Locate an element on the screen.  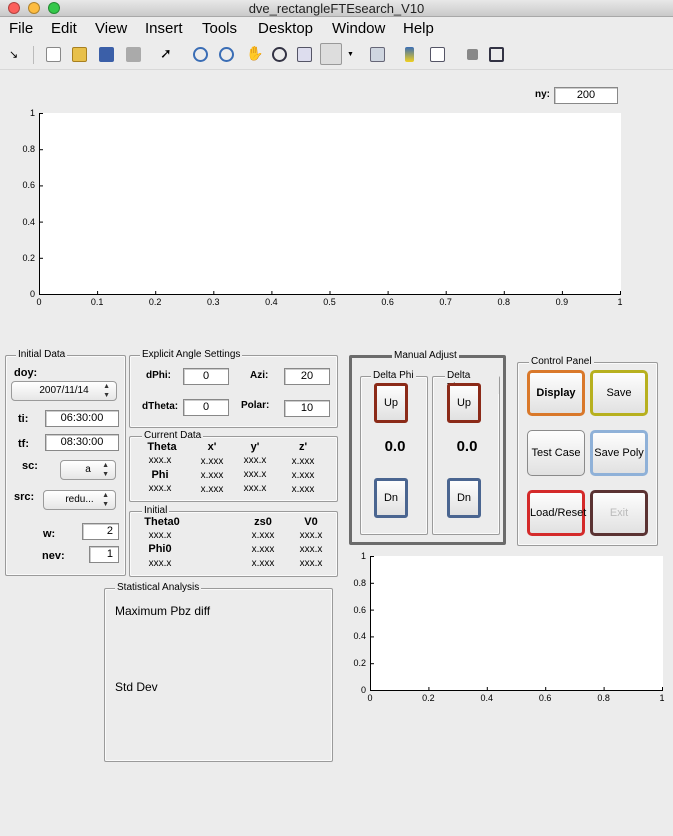
show-tools-icon is located at coordinates (496, 54).